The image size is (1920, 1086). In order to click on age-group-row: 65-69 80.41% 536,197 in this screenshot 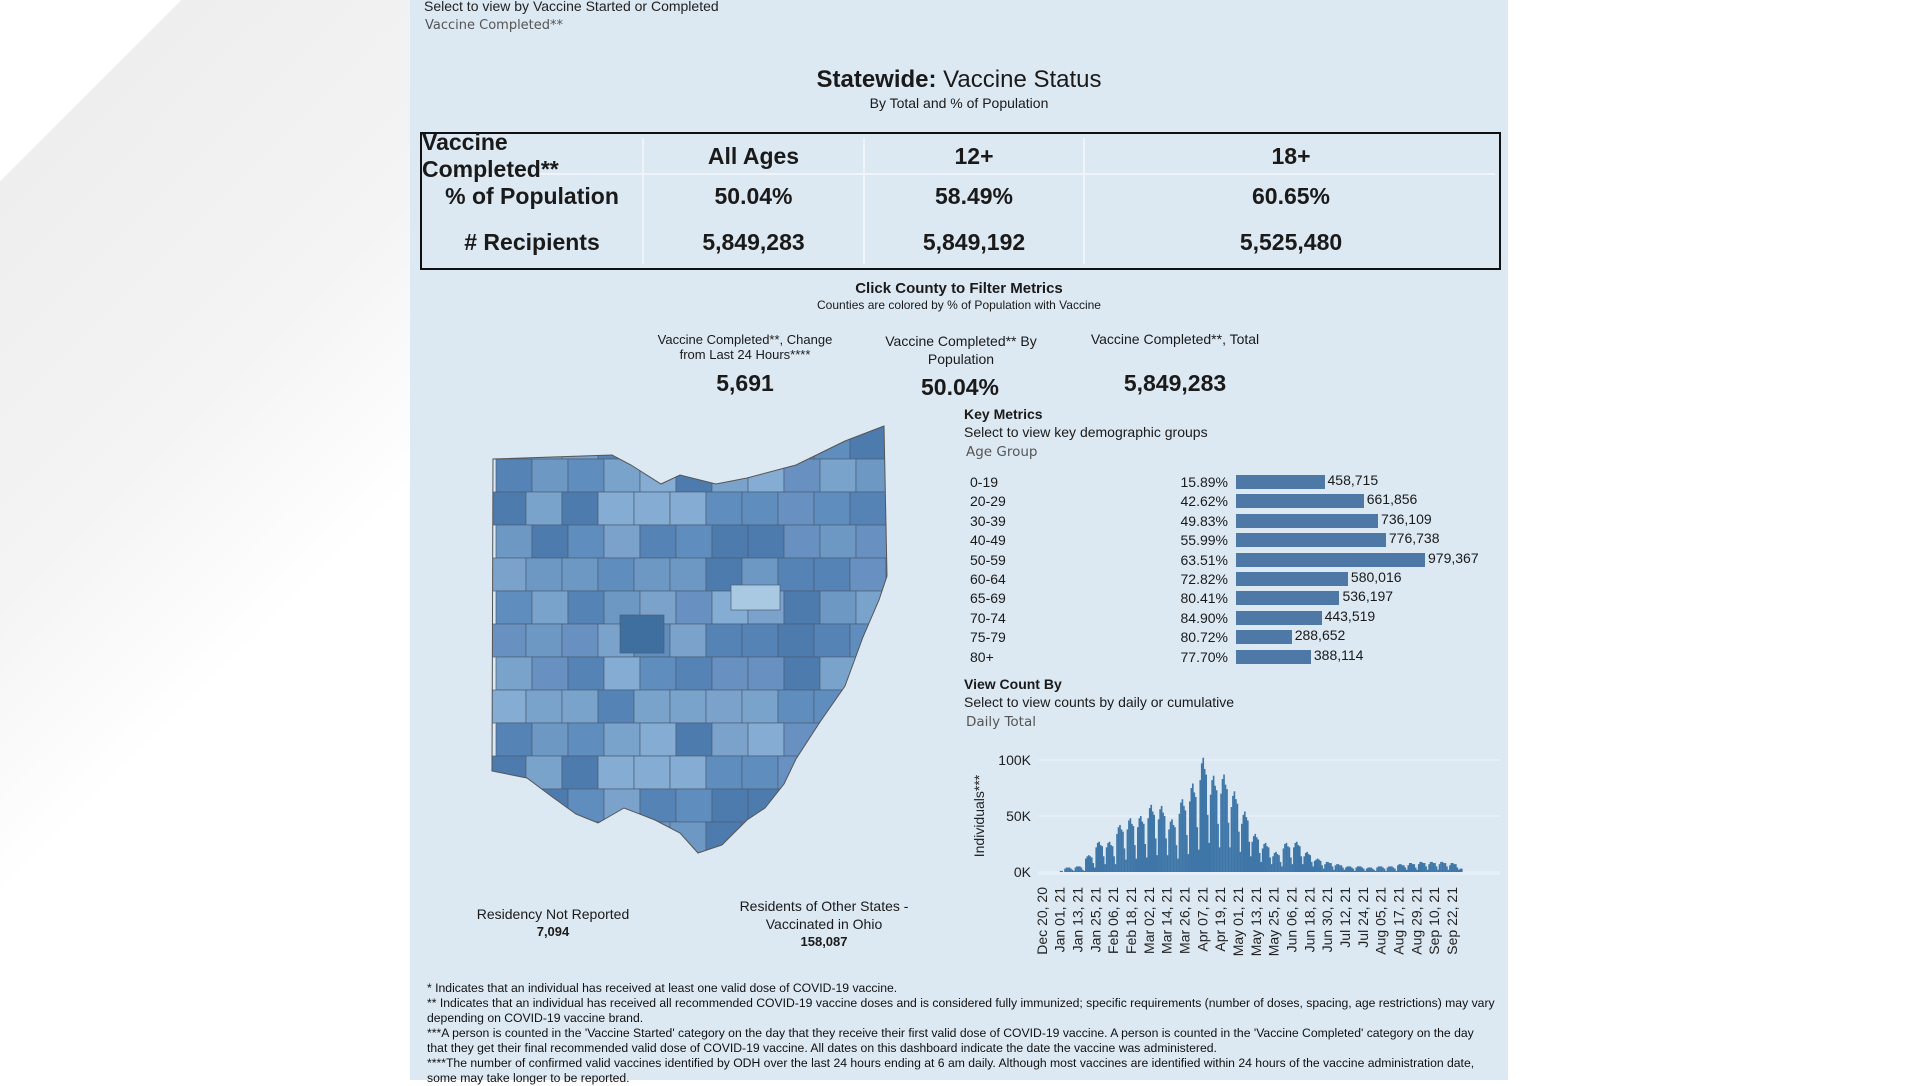, I will do `click(1230, 598)`.